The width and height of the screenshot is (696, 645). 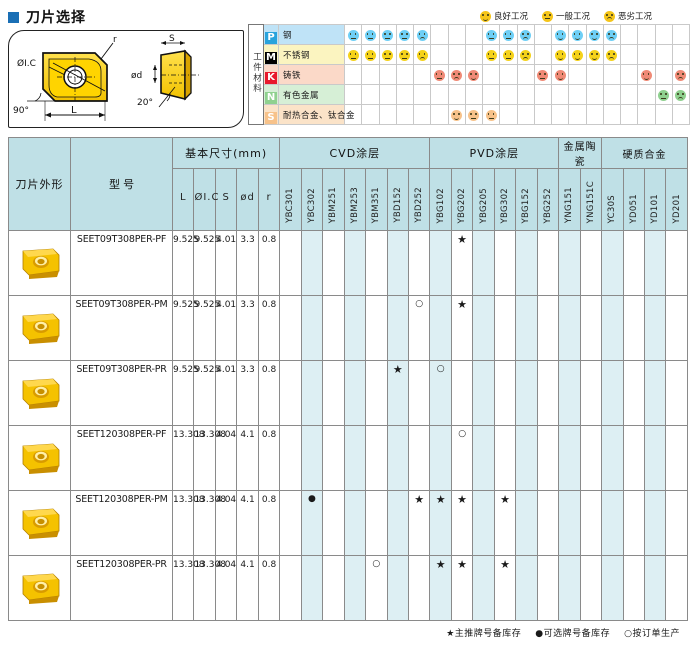 What do you see at coordinates (247, 393) in the screenshot?
I see `dim-d-value: 3.3` at bounding box center [247, 393].